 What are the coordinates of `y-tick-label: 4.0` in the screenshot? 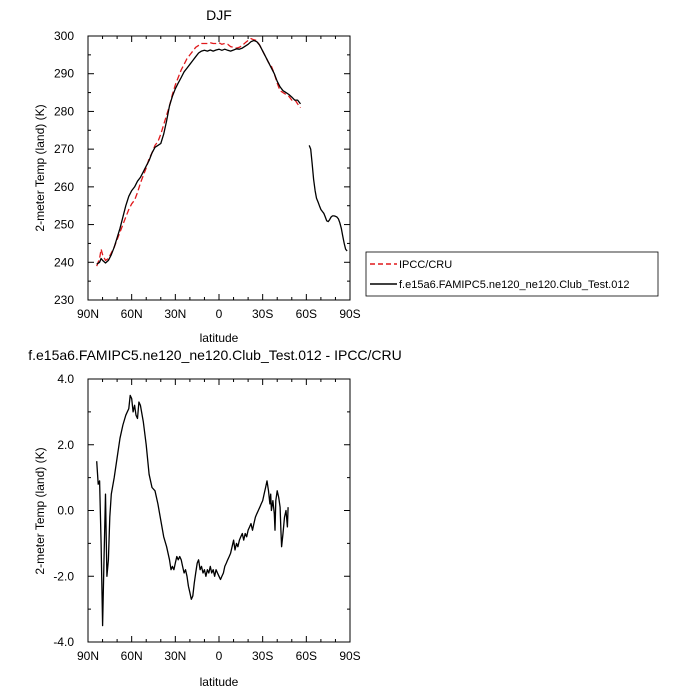 It's located at (65, 379).